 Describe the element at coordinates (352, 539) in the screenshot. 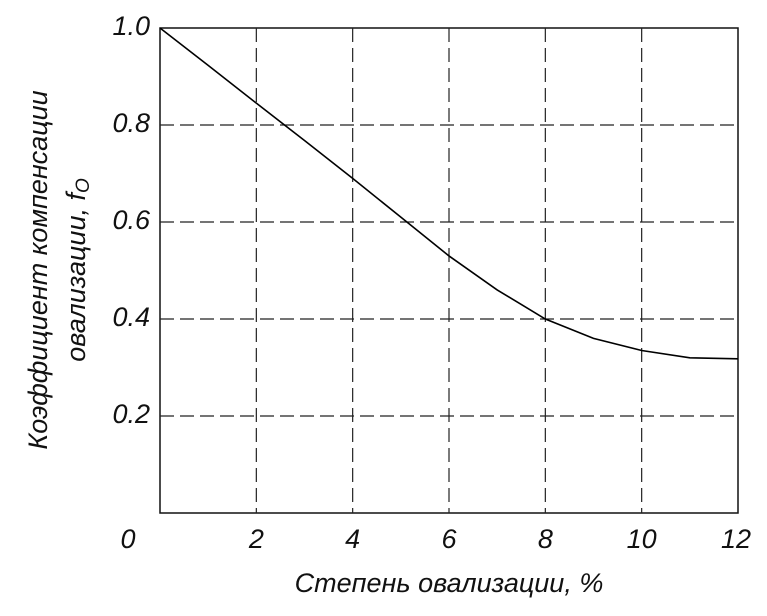

I see `x-tick-label: 4` at that location.